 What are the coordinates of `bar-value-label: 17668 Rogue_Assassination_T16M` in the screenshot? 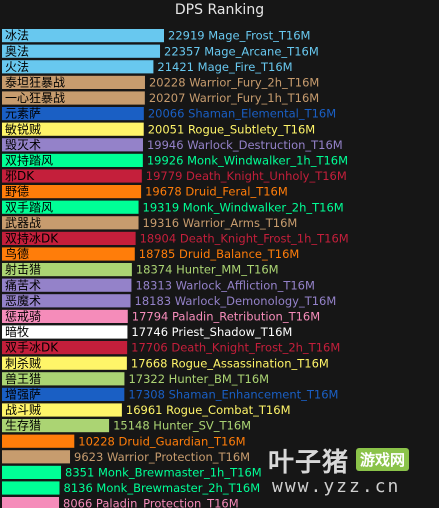 It's located at (230, 363).